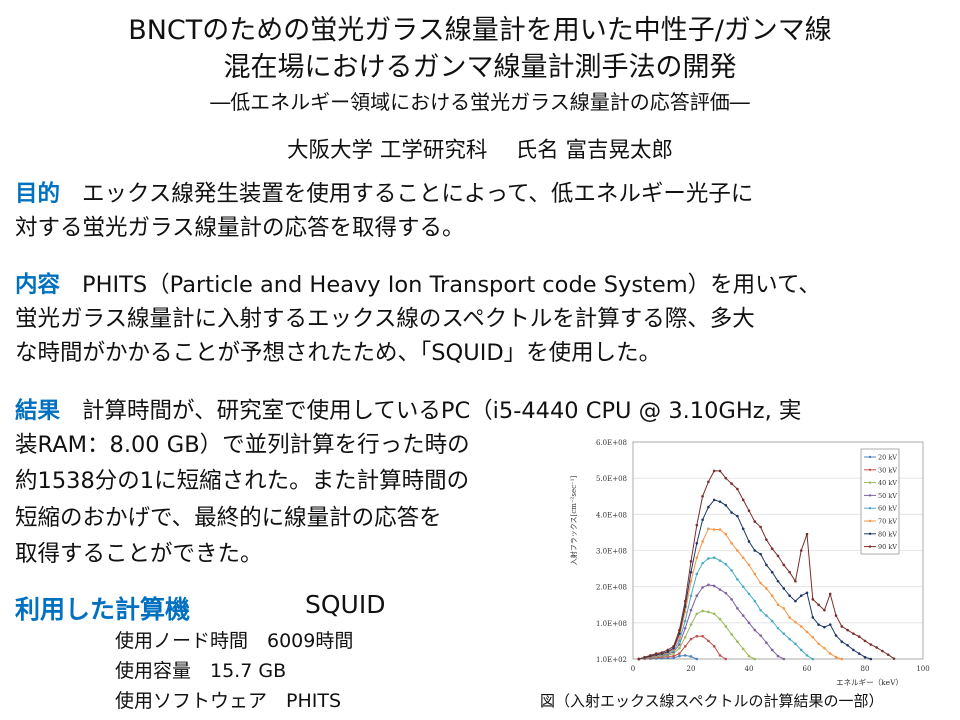 The image size is (960, 720). What do you see at coordinates (887, 496) in the screenshot?
I see `legend-label: 50 kV` at bounding box center [887, 496].